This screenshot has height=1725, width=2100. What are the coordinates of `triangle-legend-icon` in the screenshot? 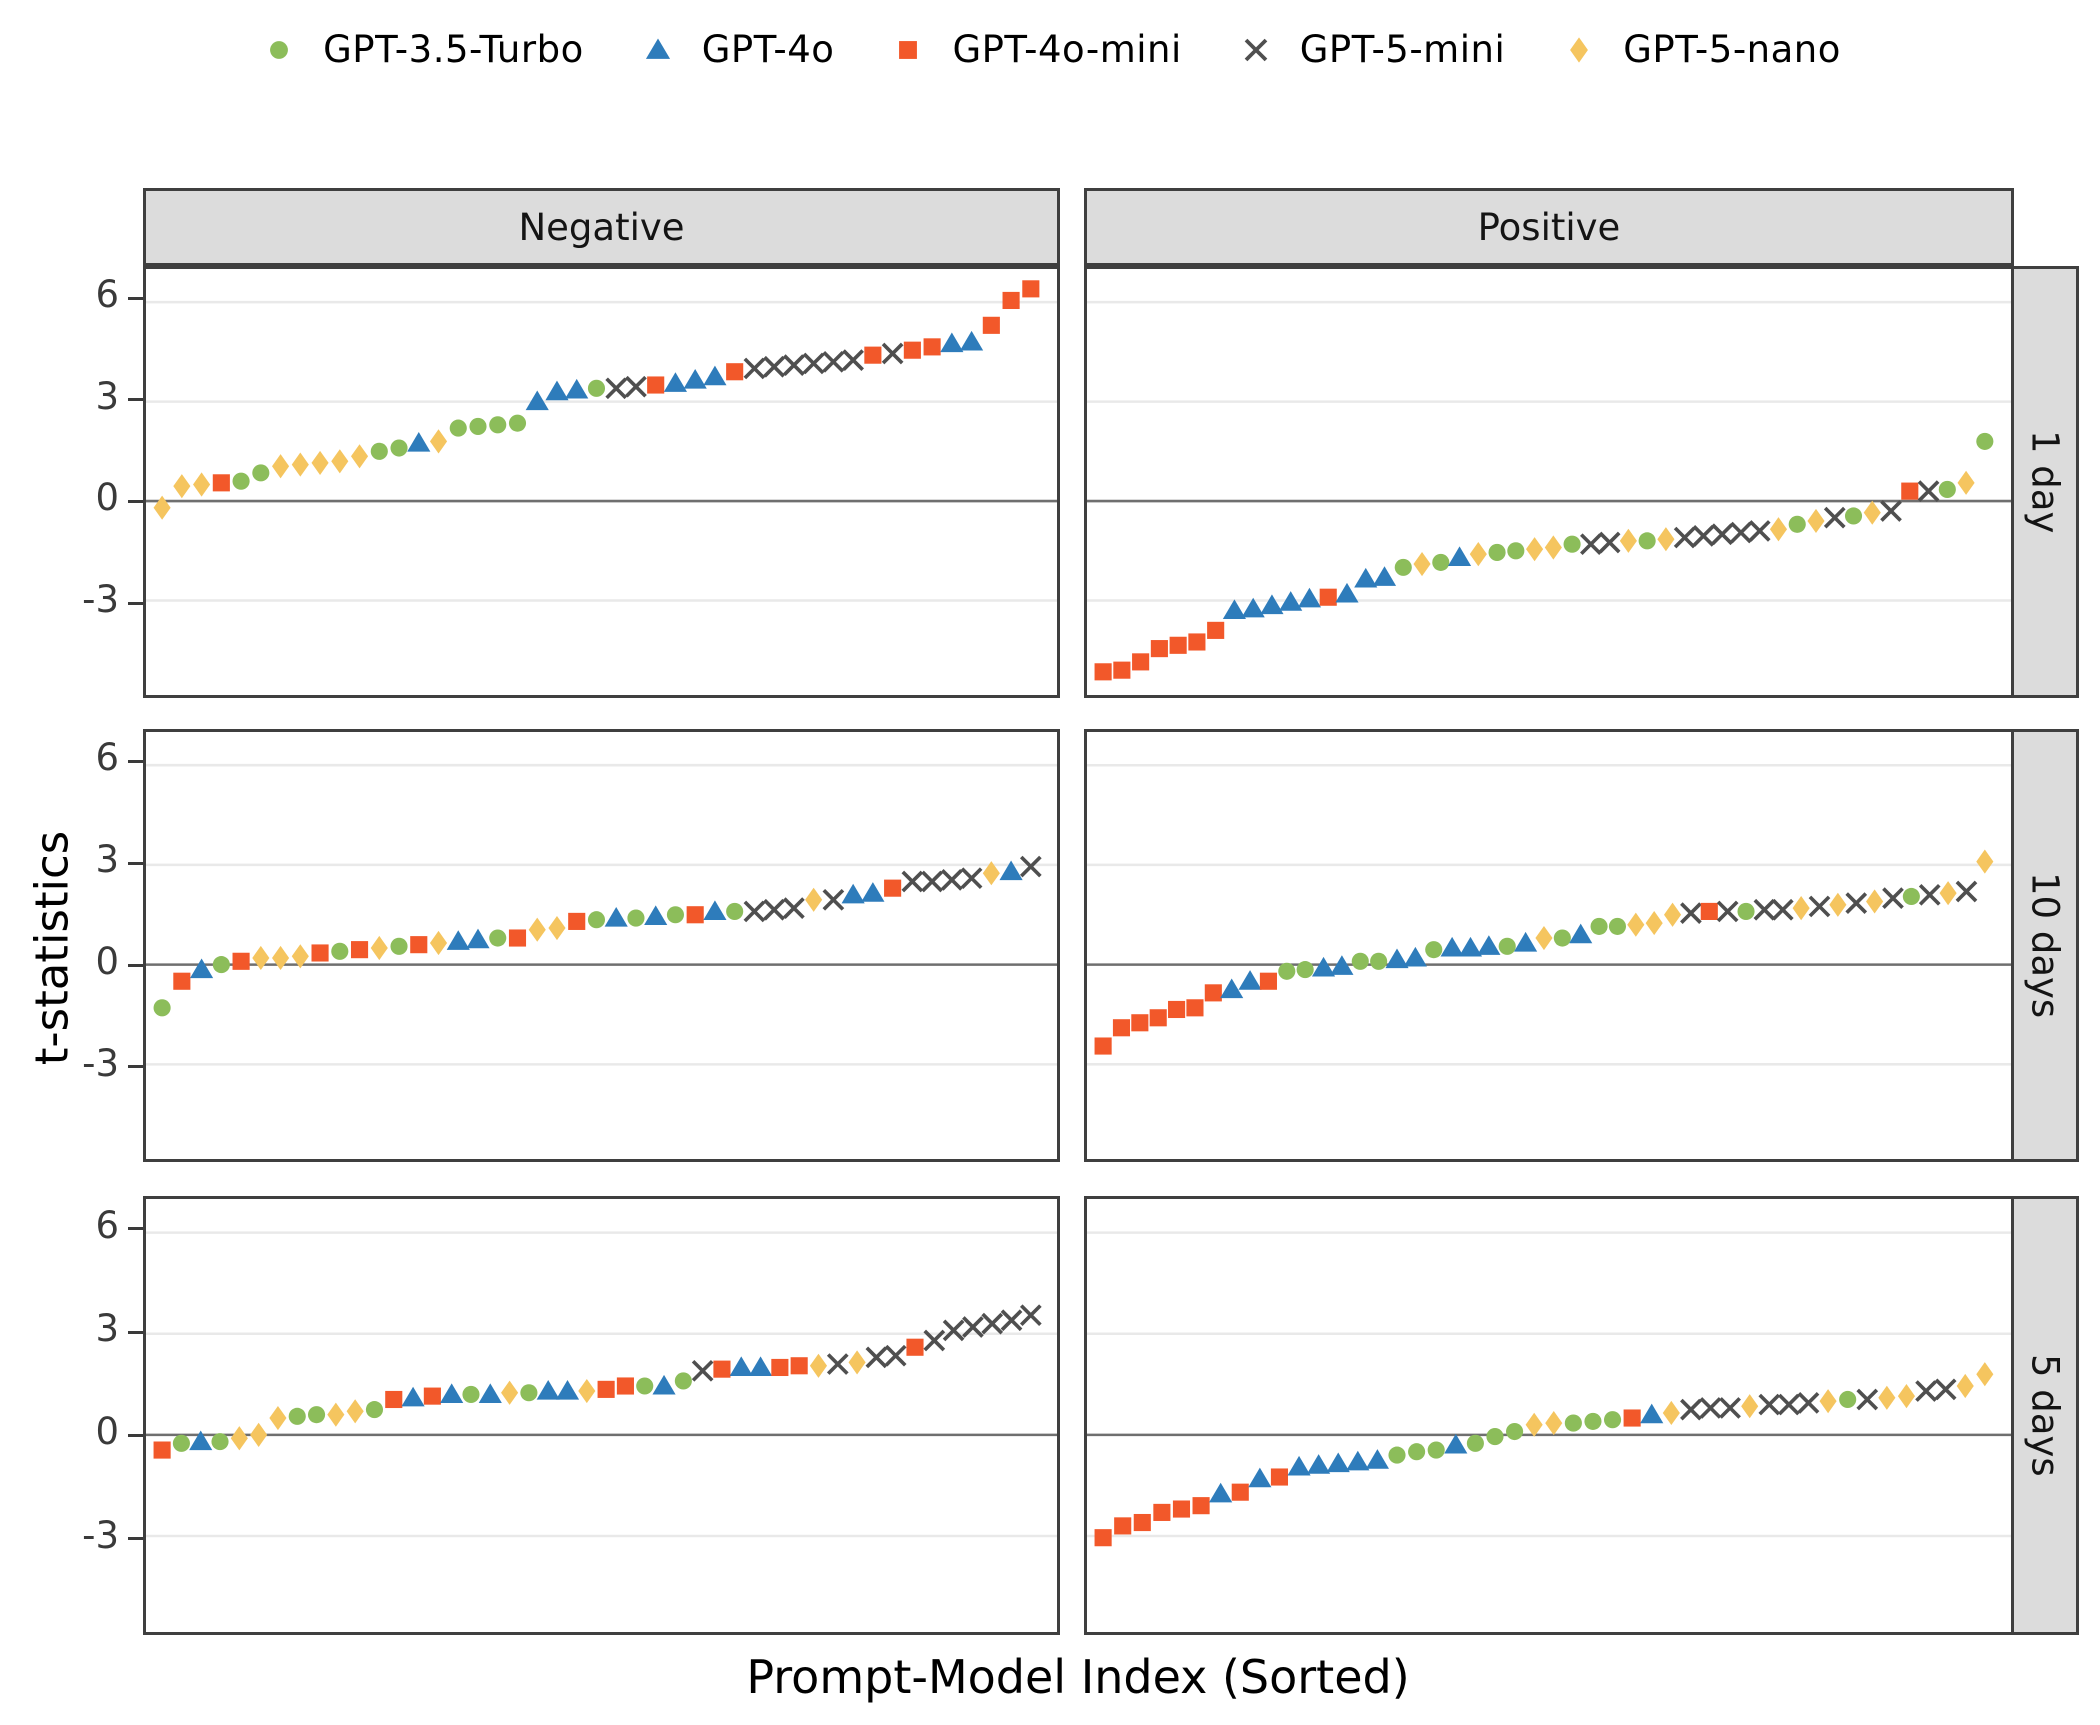 It's located at (657, 48).